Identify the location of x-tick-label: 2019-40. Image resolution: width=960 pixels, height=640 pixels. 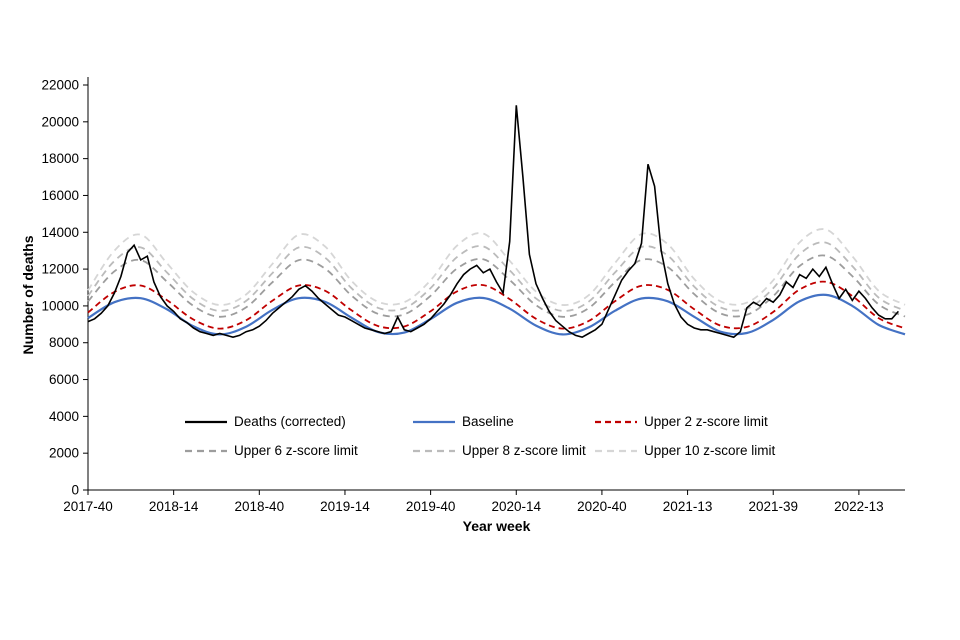
(431, 506).